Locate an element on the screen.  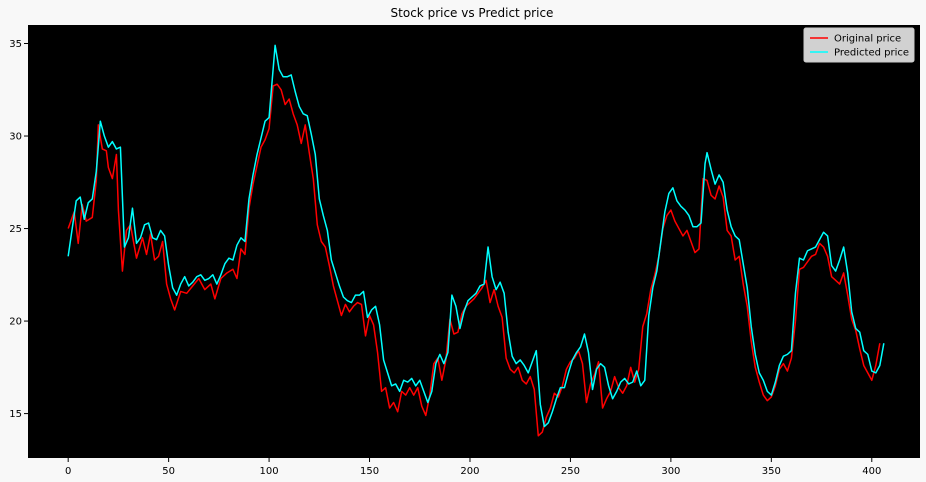
y-tick-label: 30 is located at coordinates (15, 137).